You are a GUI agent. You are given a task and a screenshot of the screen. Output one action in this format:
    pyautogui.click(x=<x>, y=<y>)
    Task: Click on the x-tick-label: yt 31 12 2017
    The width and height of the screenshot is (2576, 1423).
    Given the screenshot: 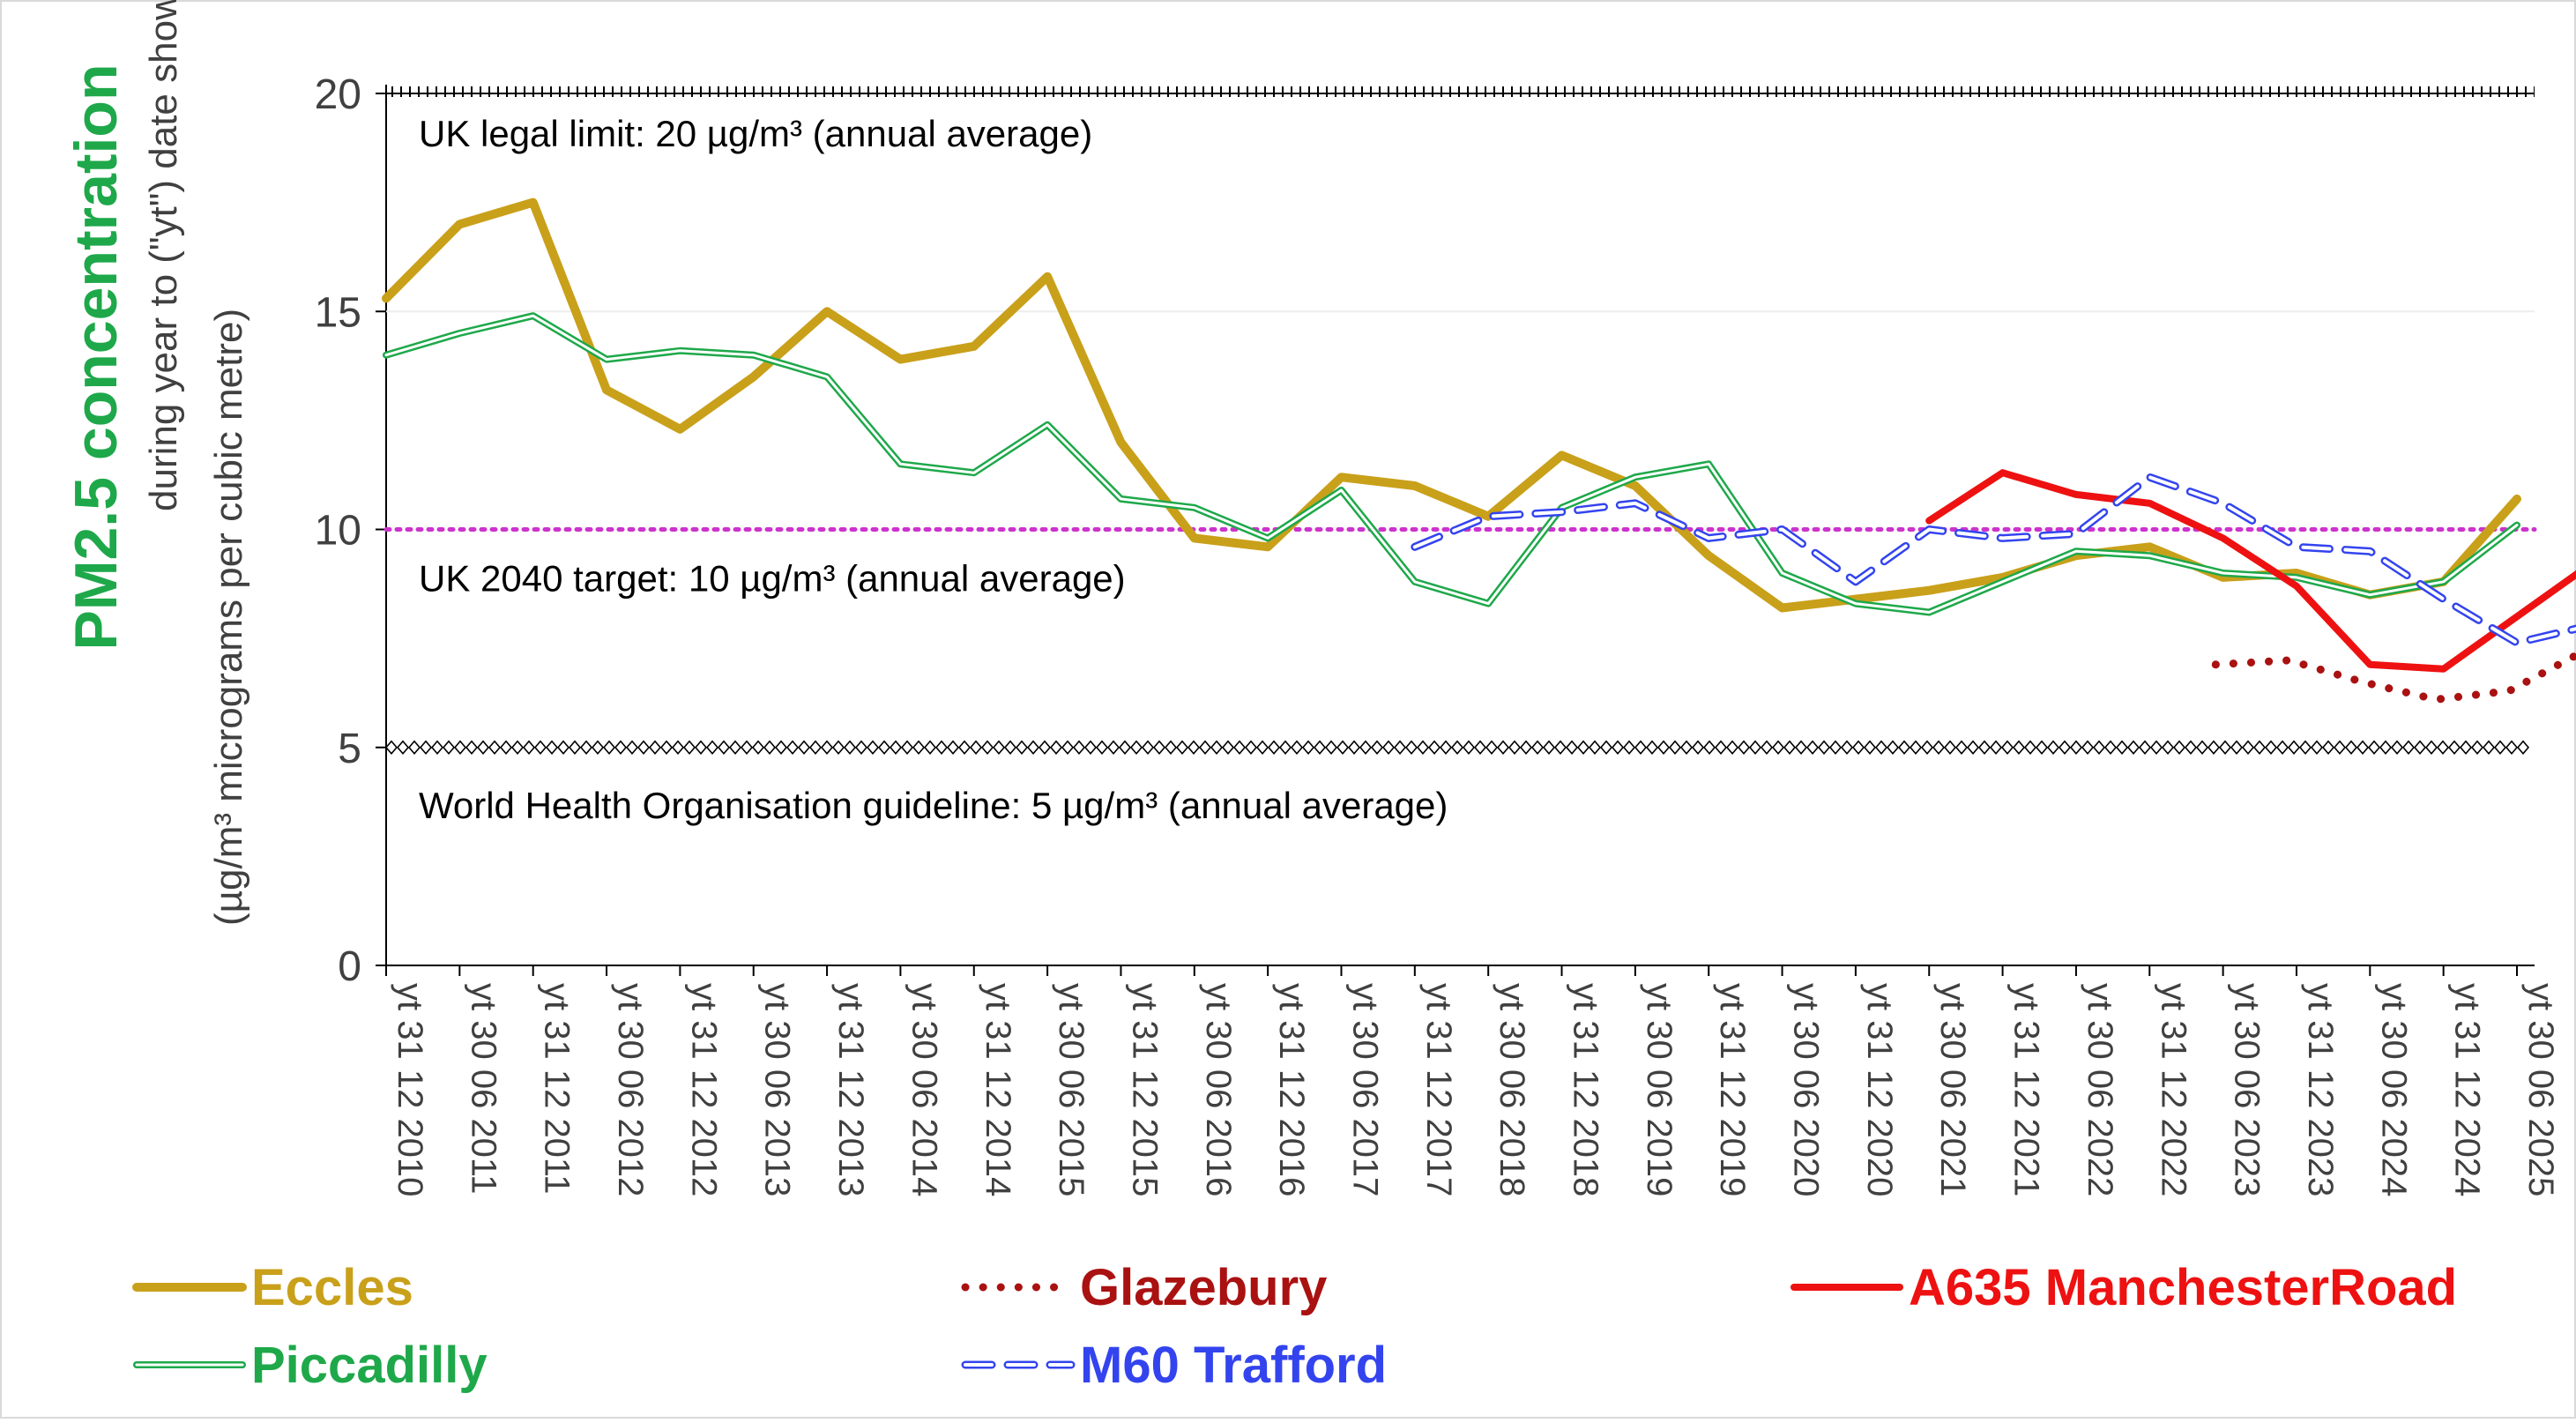 What is the action you would take?
    pyautogui.click(x=1438, y=1089)
    